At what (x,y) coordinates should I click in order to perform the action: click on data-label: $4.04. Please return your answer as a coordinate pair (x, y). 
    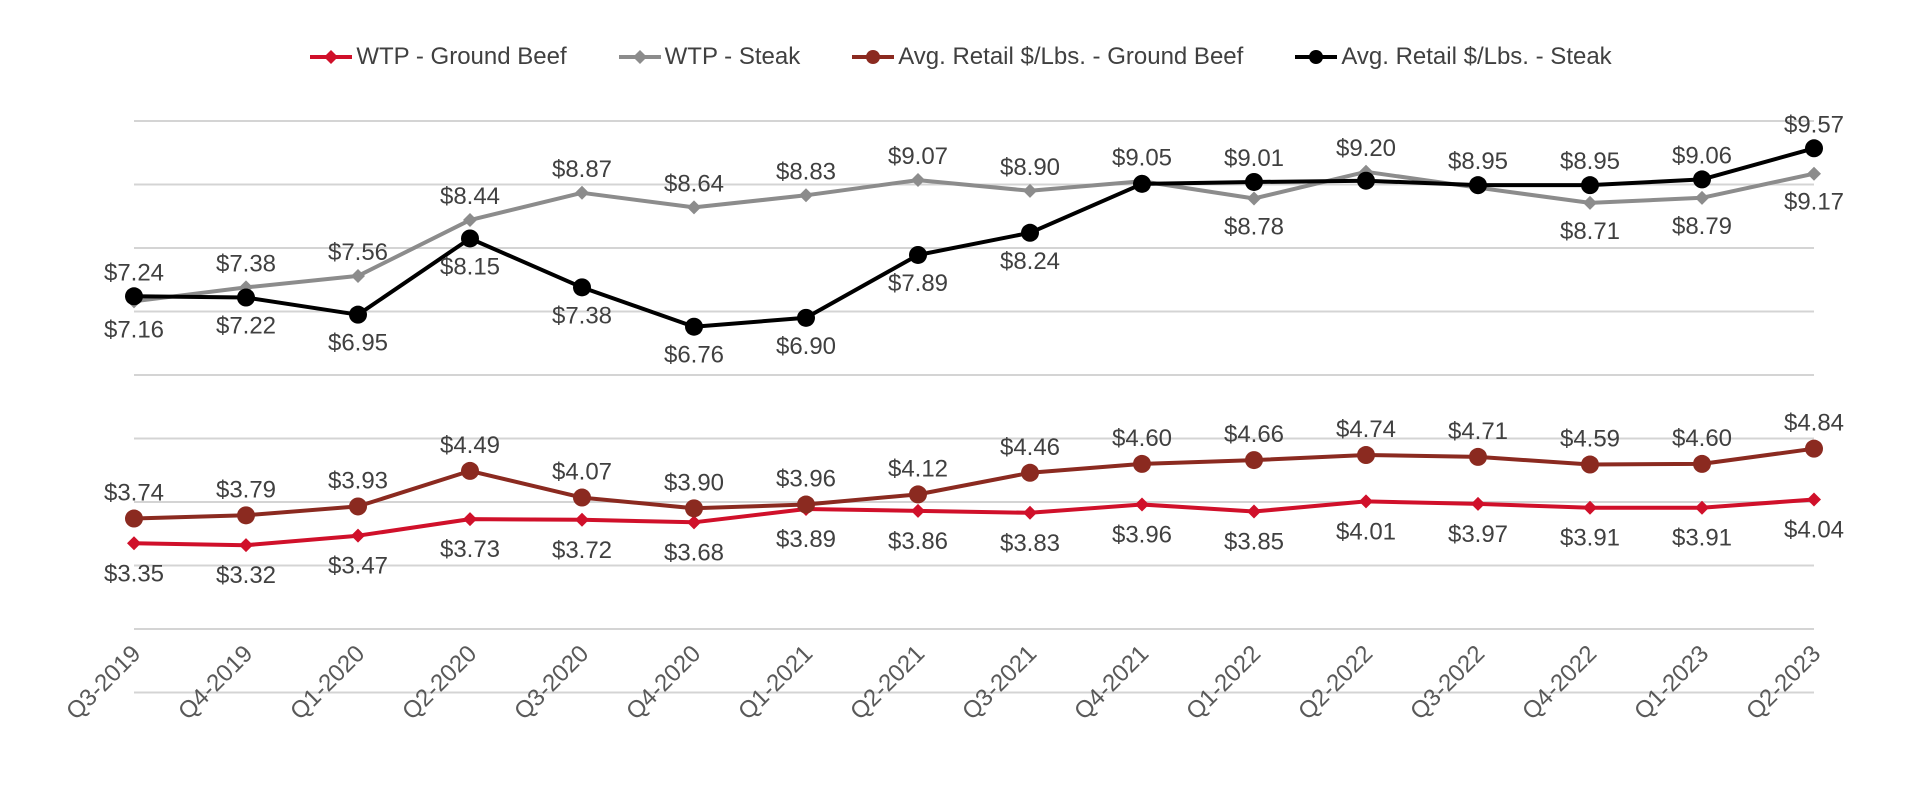
    Looking at the image, I should click on (1814, 529).